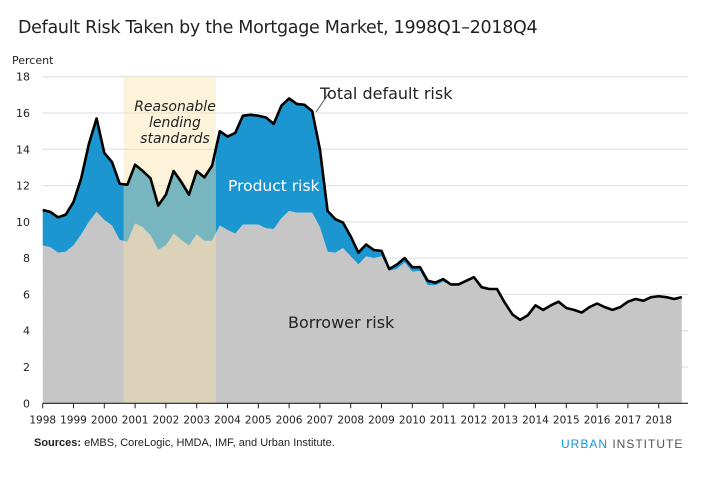  Describe the element at coordinates (227, 420) in the screenshot. I see `x-tick-label: 2004` at that location.